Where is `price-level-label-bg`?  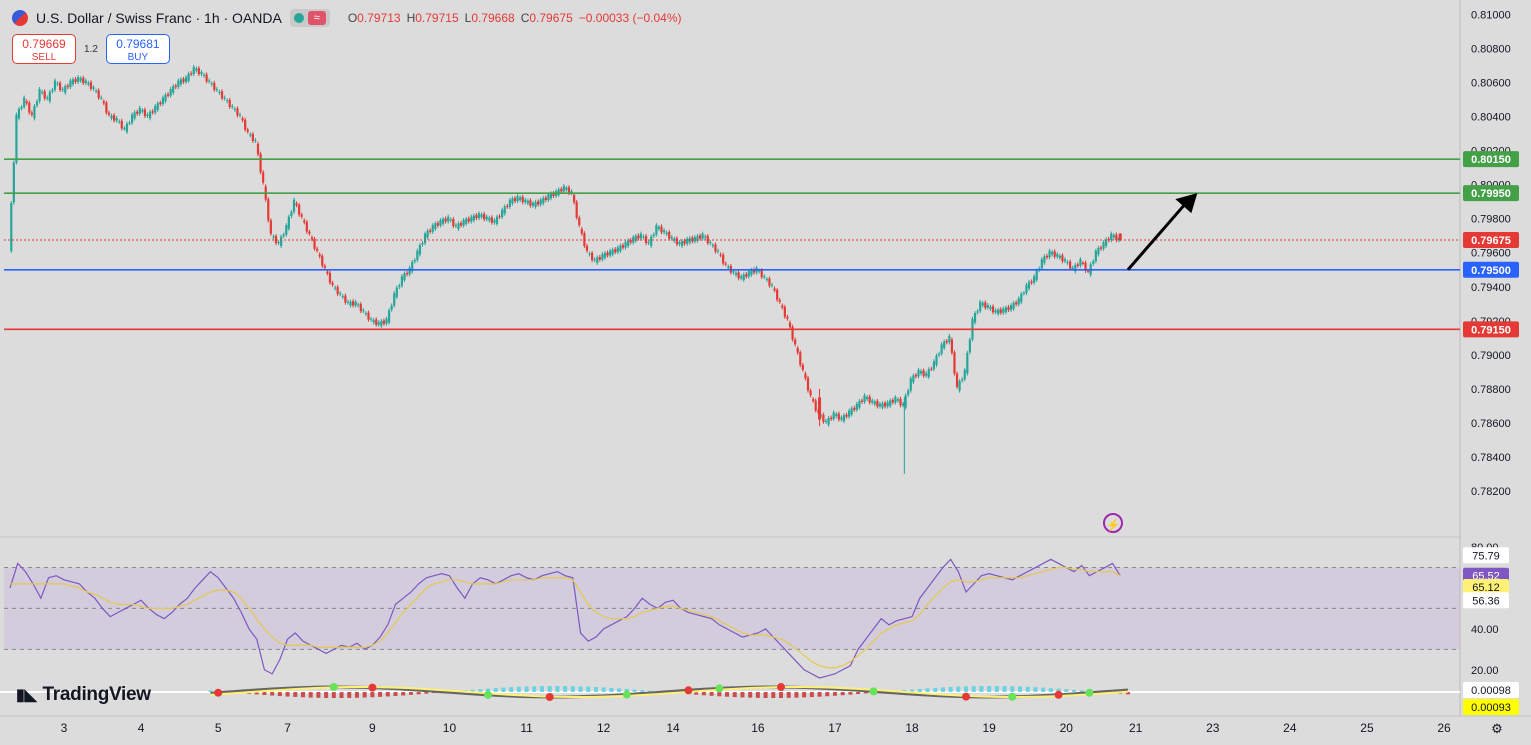
price-level-label-bg is located at coordinates (1491, 193).